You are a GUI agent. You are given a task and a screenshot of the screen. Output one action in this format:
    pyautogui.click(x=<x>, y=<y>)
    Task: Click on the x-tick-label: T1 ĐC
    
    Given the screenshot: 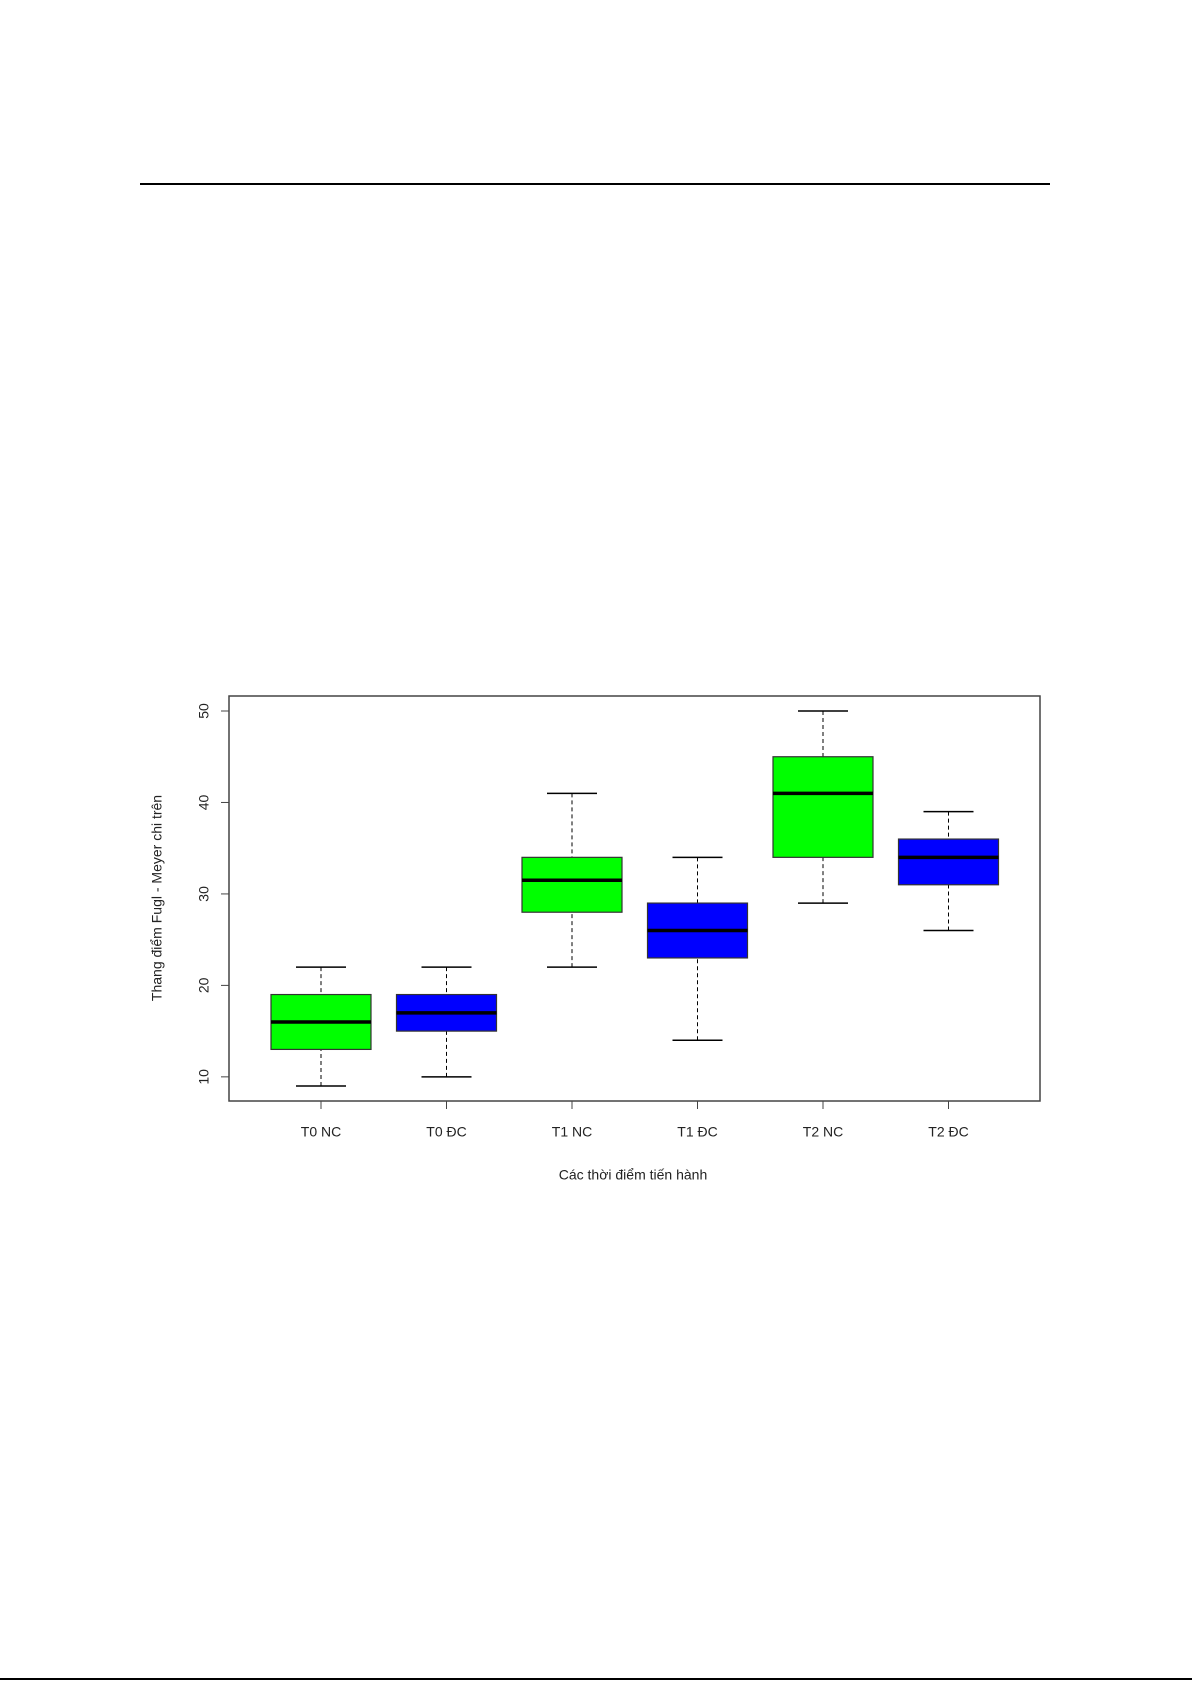 What is the action you would take?
    pyautogui.click(x=697, y=1132)
    